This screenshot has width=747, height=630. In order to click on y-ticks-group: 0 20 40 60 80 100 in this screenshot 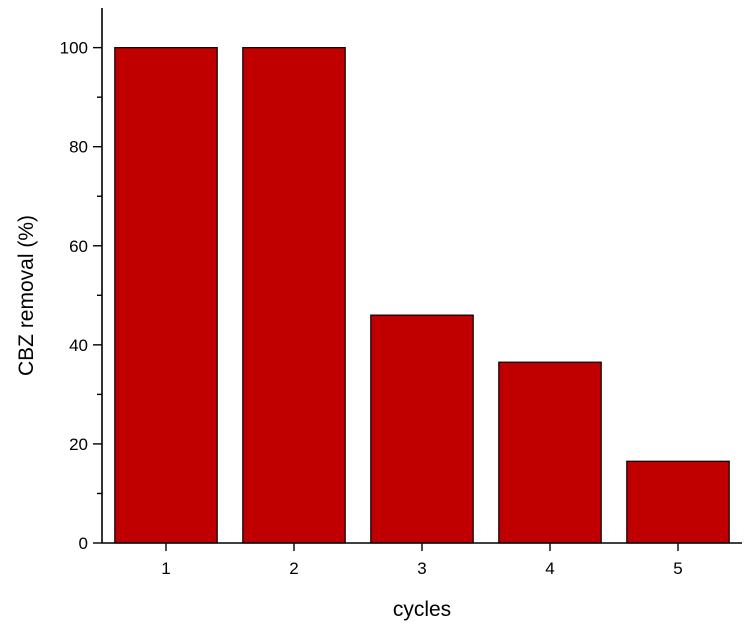, I will do `click(81, 296)`.